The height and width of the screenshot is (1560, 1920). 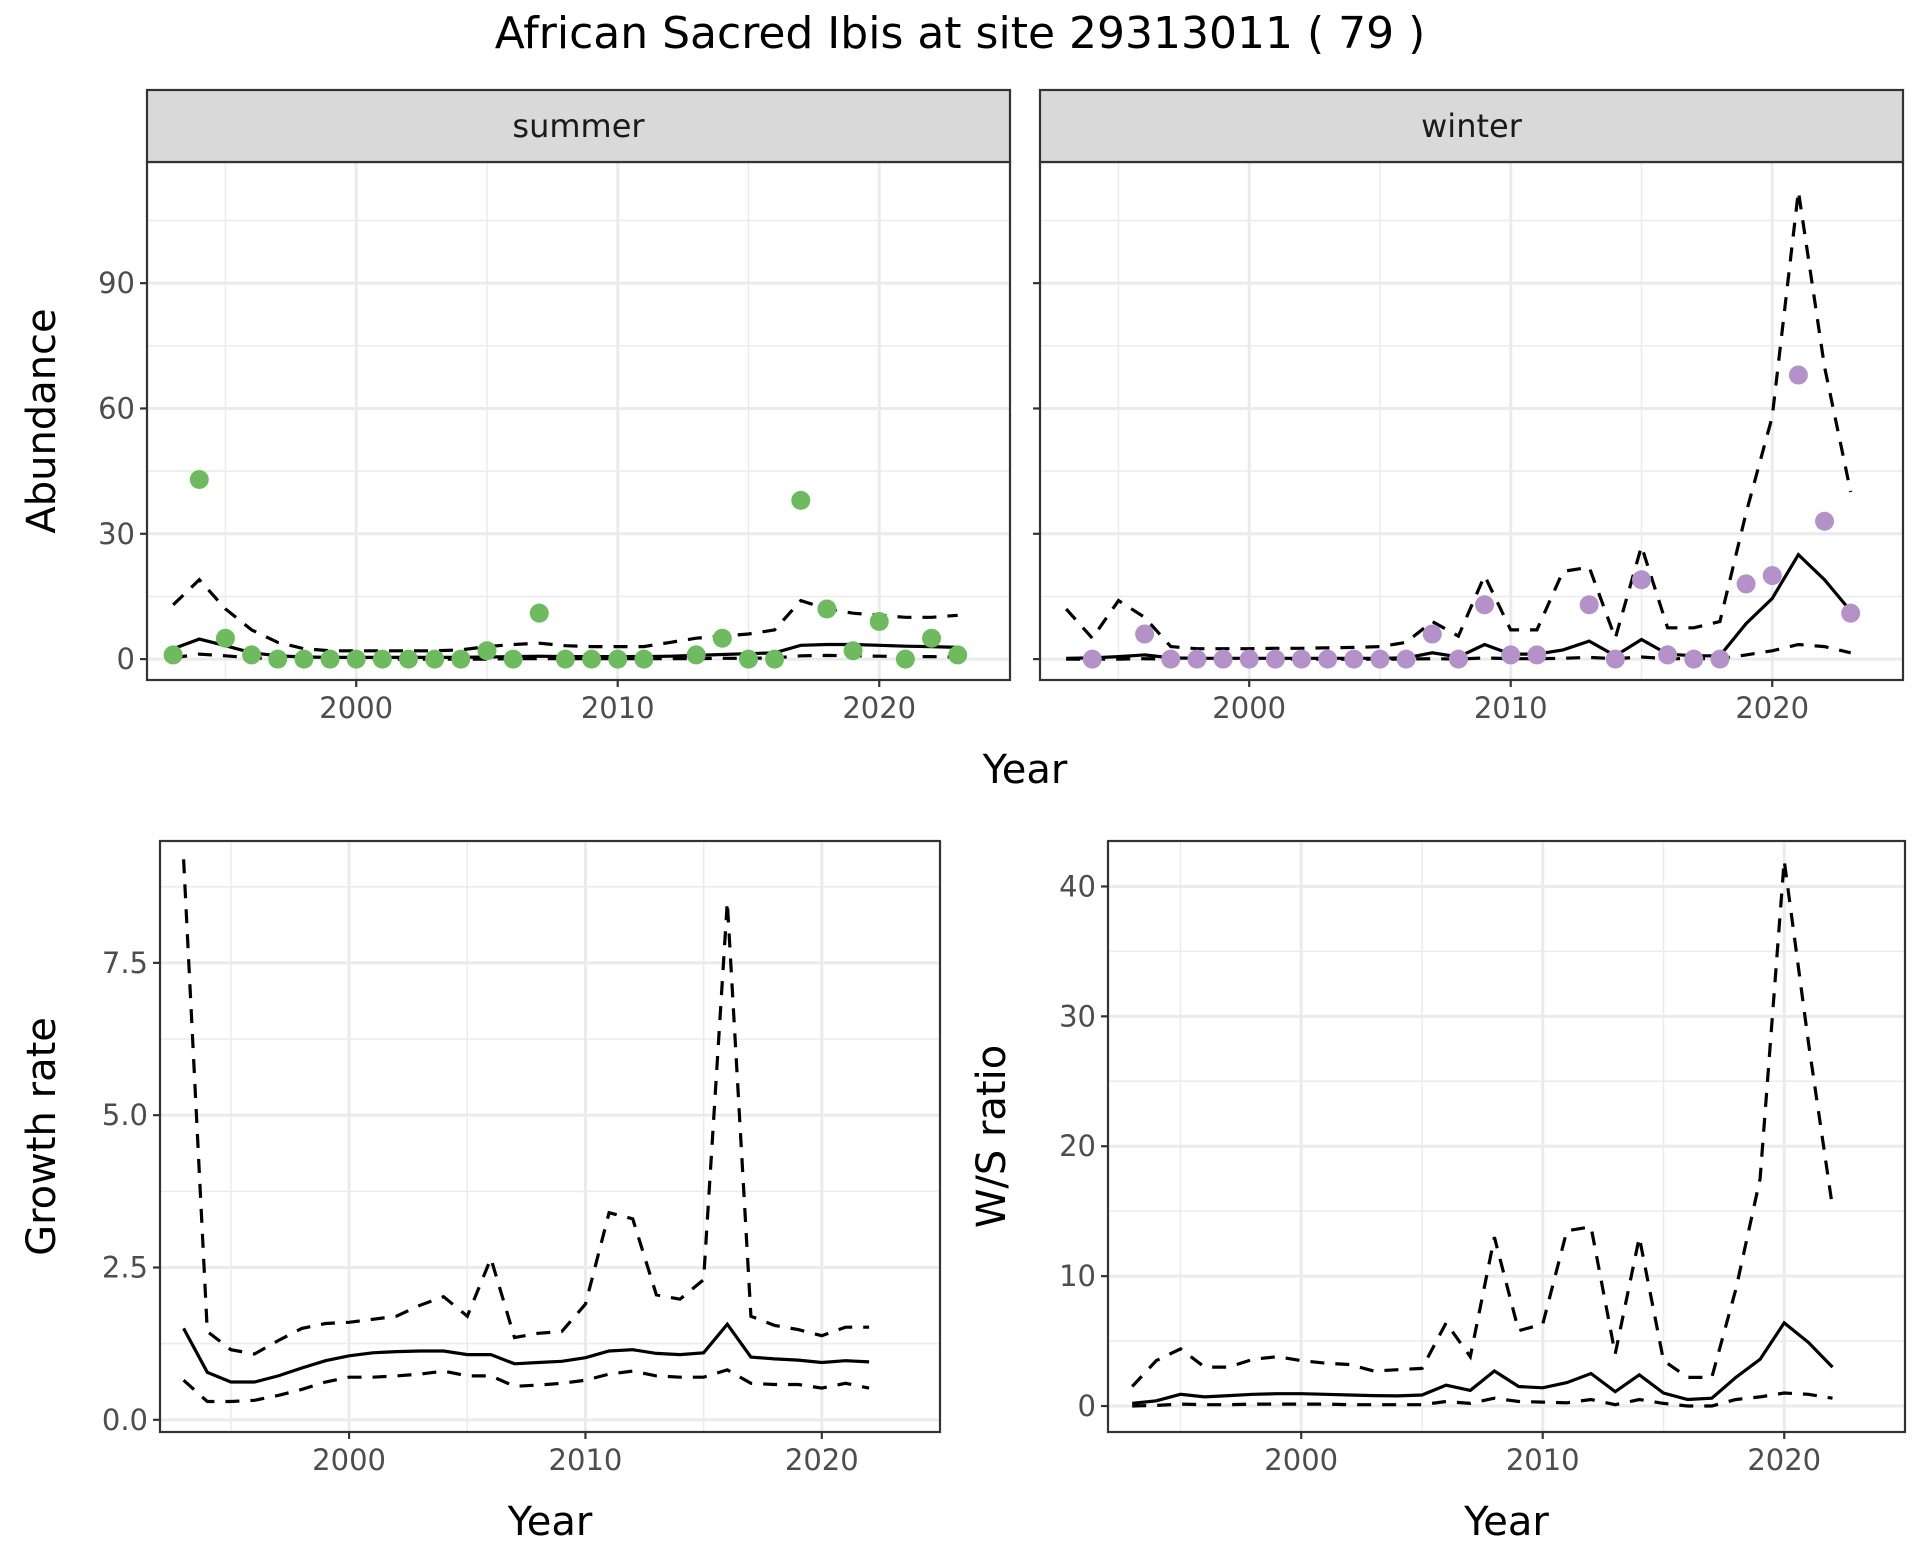 What do you see at coordinates (125, 1115) in the screenshot?
I see `y-tick-label: 5.0` at bounding box center [125, 1115].